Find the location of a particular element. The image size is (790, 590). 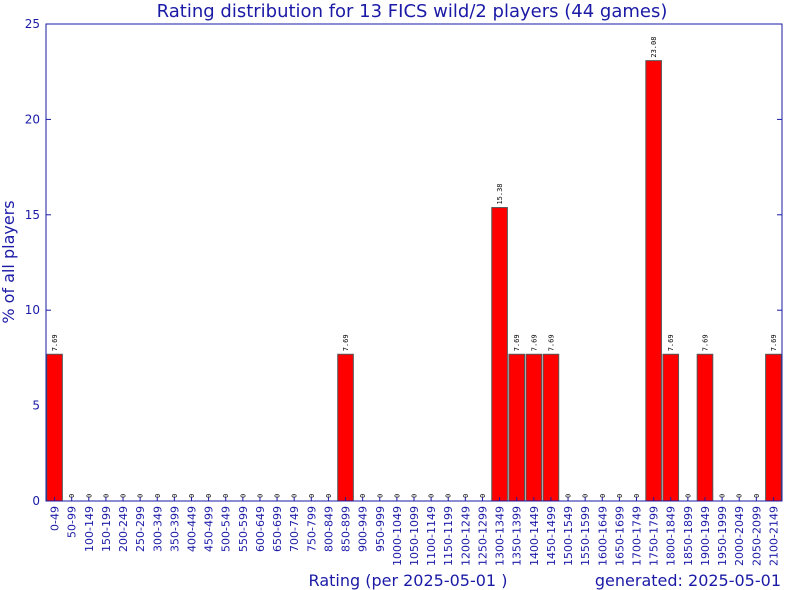

x-tick-label: 0-49 is located at coordinates (55, 518).